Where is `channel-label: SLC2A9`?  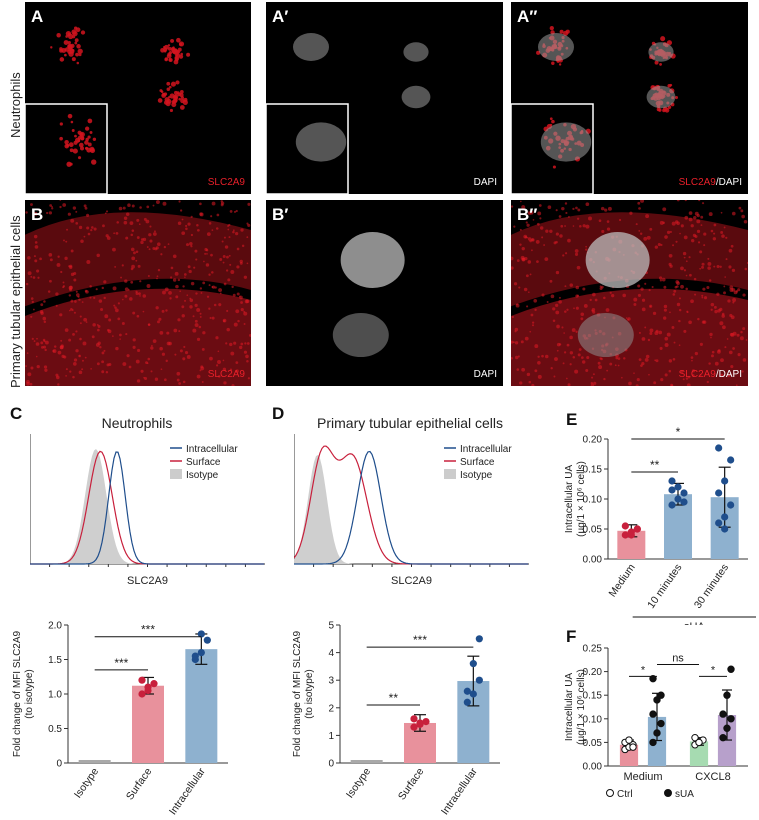
channel-label: SLC2A9 is located at coordinates (226, 182).